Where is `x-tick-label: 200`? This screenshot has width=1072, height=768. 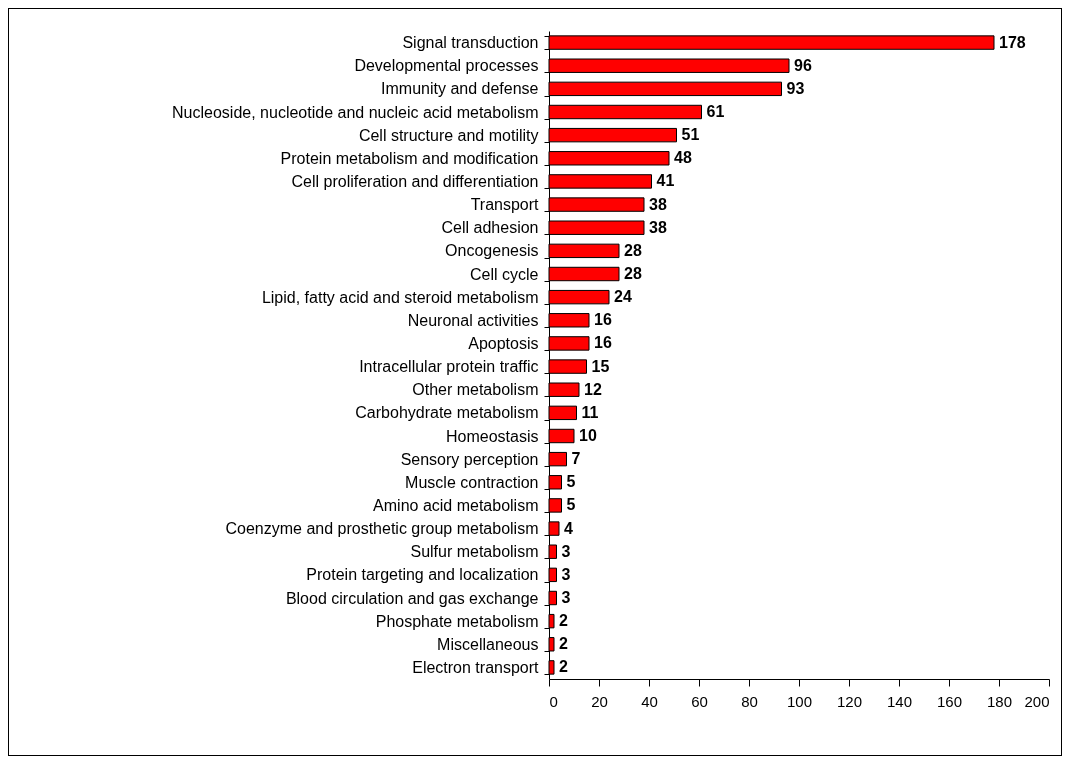 x-tick-label: 200 is located at coordinates (1037, 701).